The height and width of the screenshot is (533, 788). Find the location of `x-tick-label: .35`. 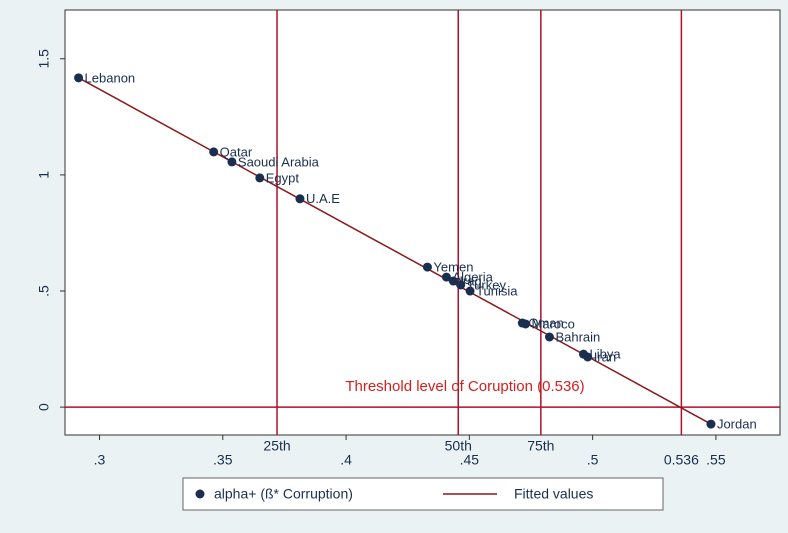

x-tick-label: .35 is located at coordinates (223, 460).